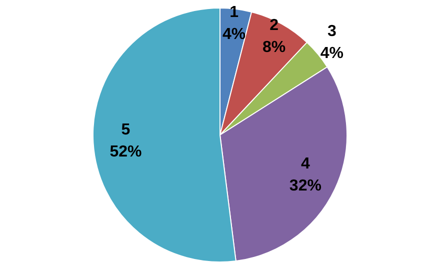 This screenshot has height=264, width=433. Describe the element at coordinates (126, 151) in the screenshot. I see `data-label: 52%` at that location.